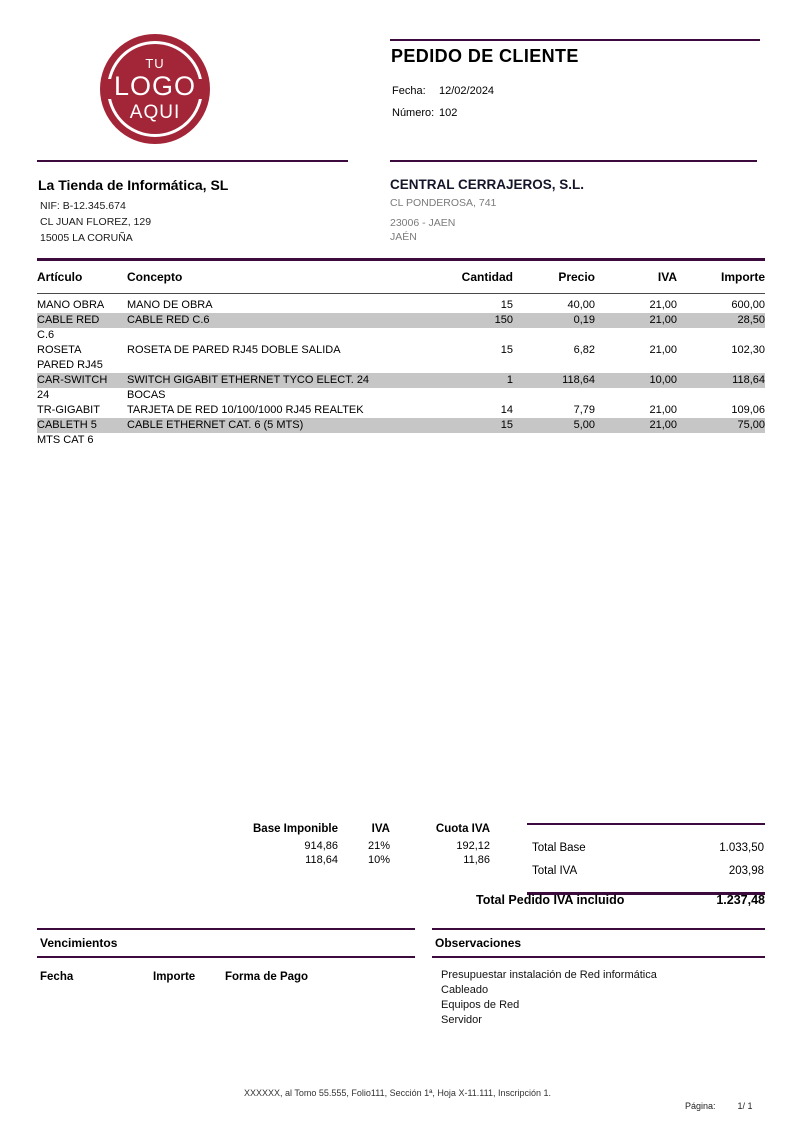  What do you see at coordinates (65, 440) in the screenshot?
I see `text-line: MTS CAT 6` at bounding box center [65, 440].